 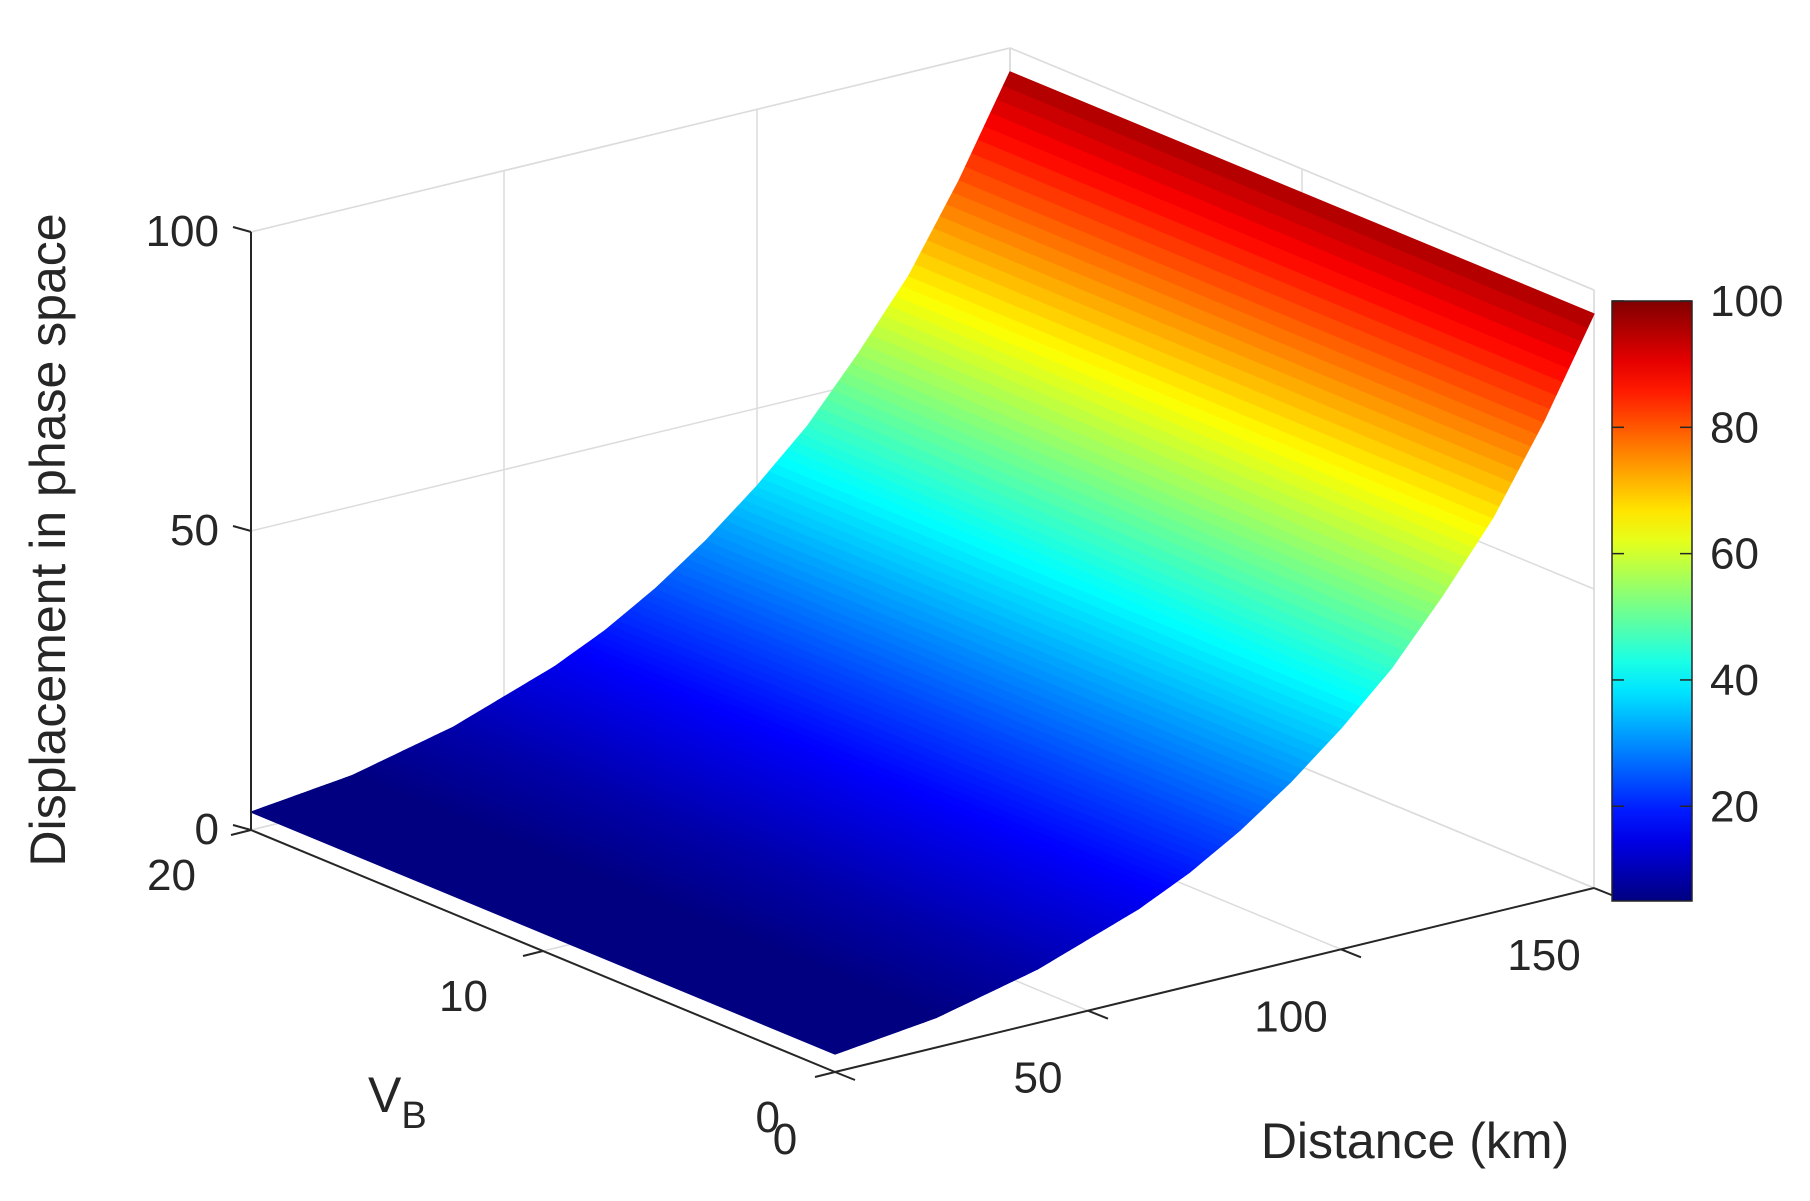 I want to click on colorbar-bar, so click(x=1652, y=601).